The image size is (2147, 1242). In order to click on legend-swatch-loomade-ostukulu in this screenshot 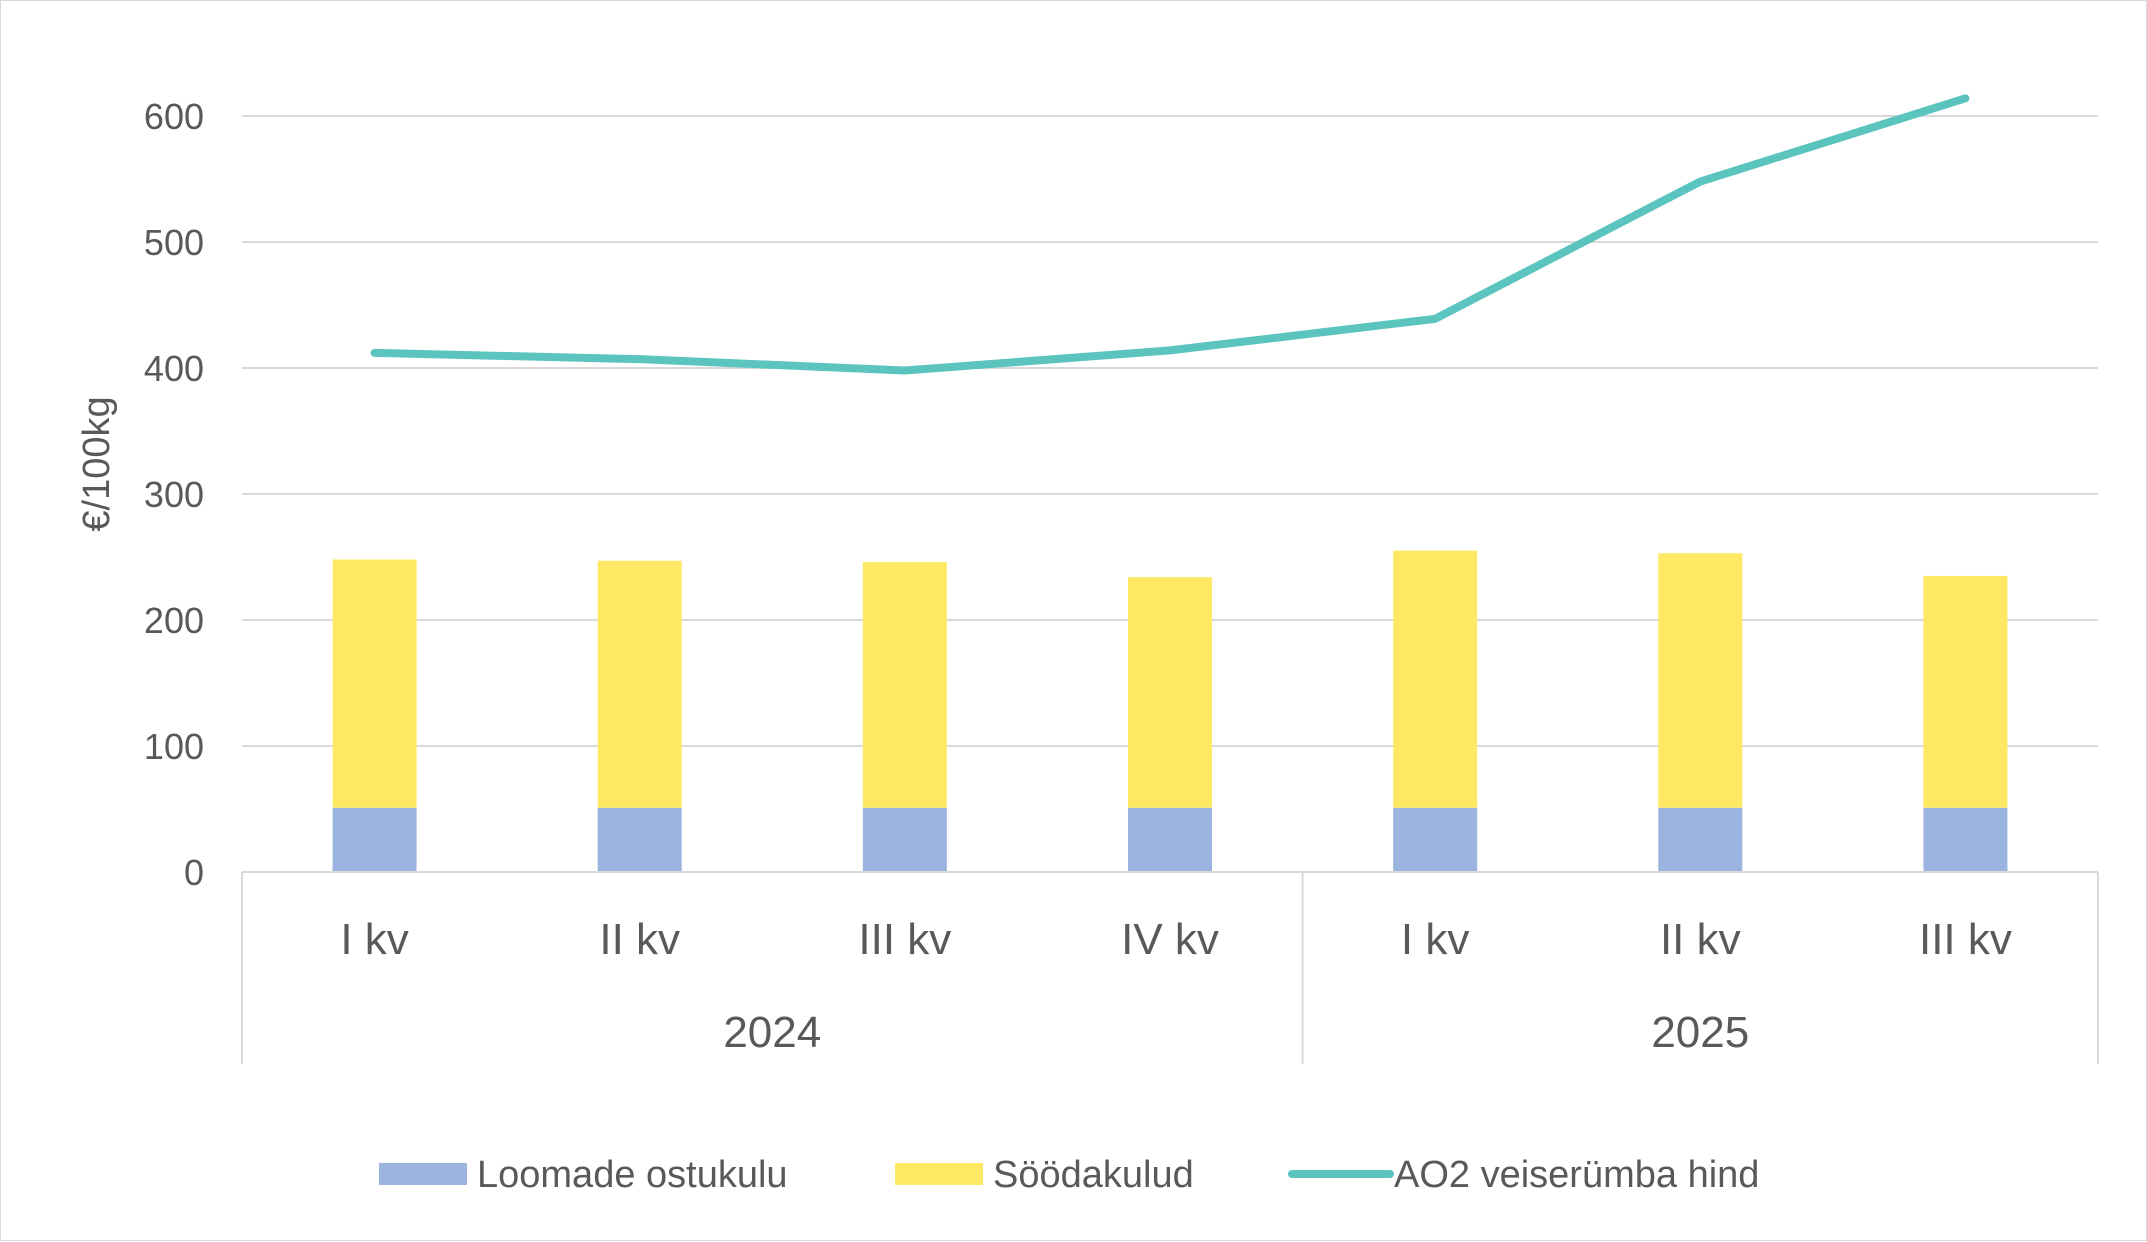, I will do `click(423, 1174)`.